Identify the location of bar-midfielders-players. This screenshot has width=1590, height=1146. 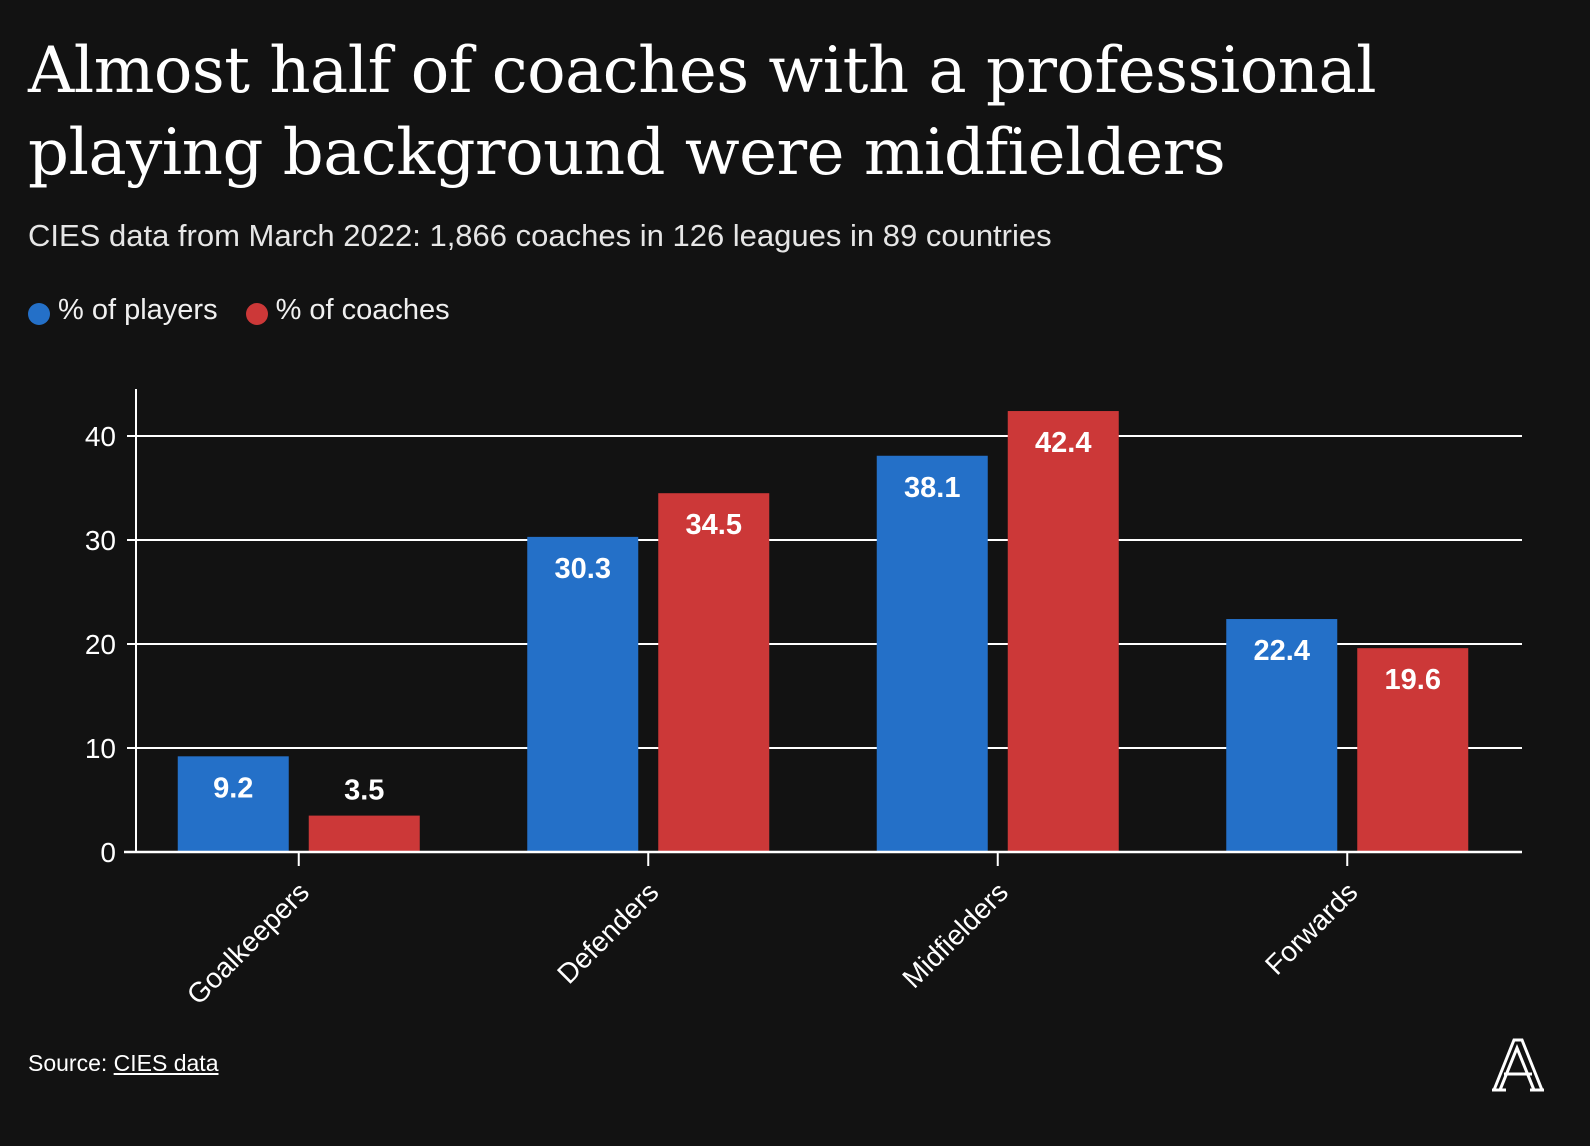
(932, 653).